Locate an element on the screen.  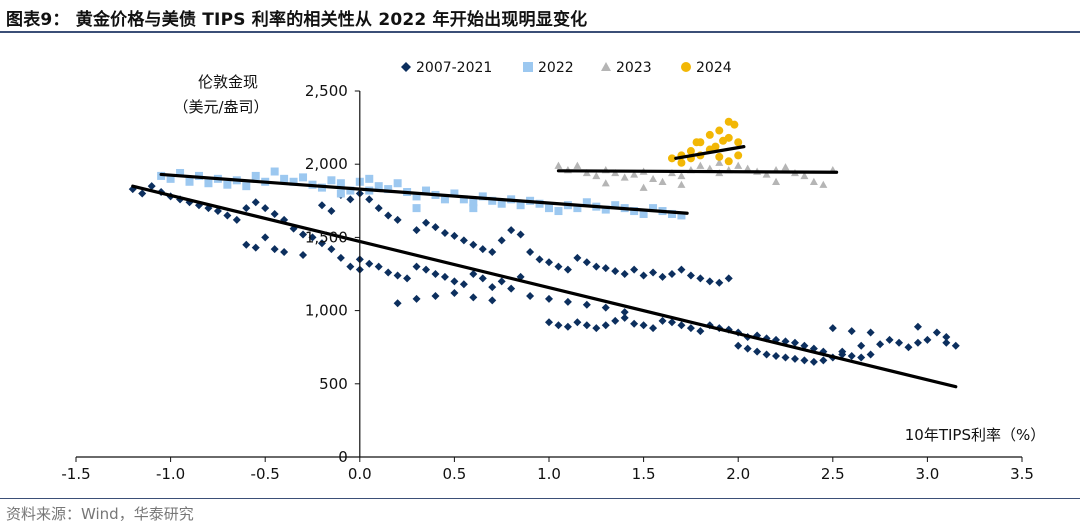
title-divider is located at coordinates (540, 32).